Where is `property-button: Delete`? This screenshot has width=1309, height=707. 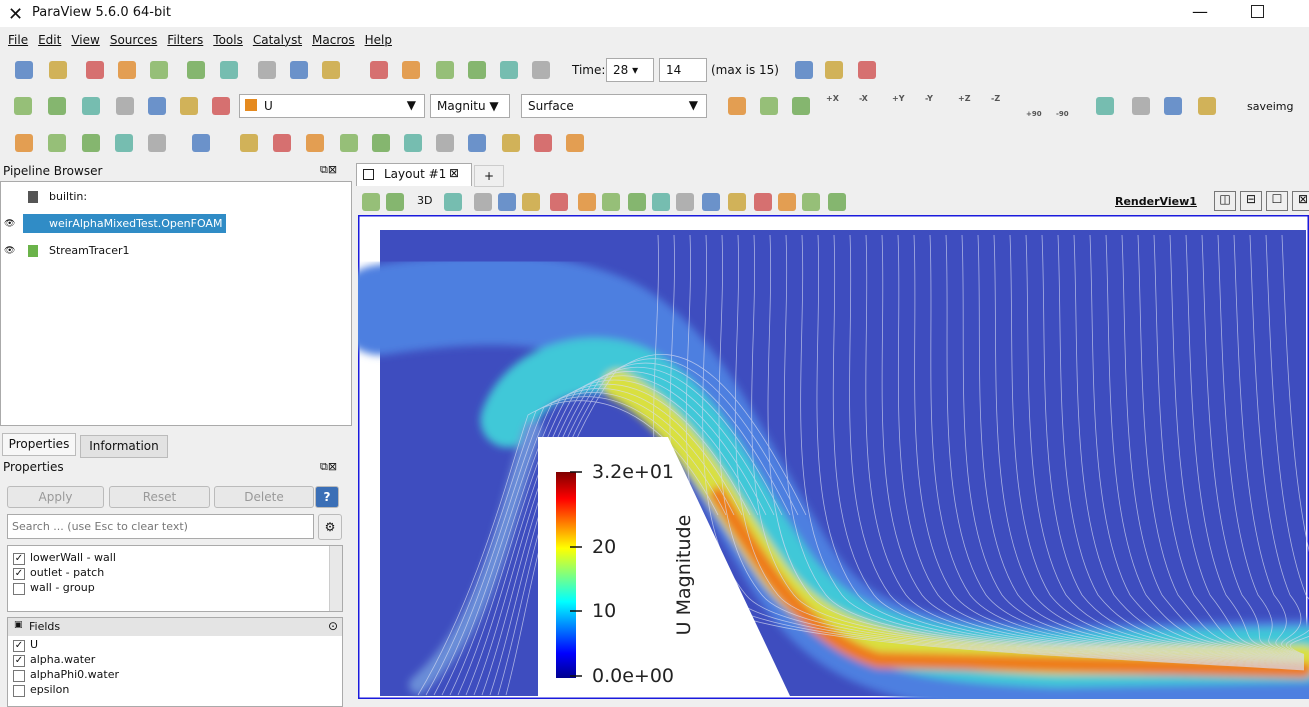
property-button: Delete is located at coordinates (264, 497).